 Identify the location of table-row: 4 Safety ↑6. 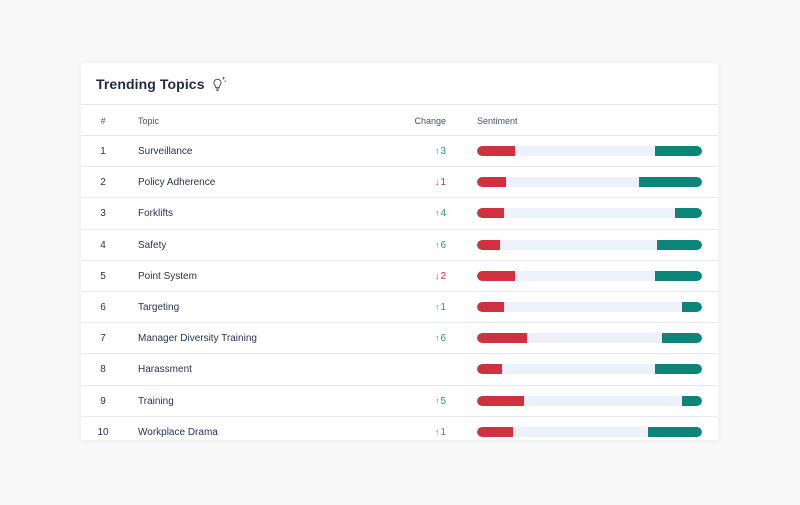
(399, 245).